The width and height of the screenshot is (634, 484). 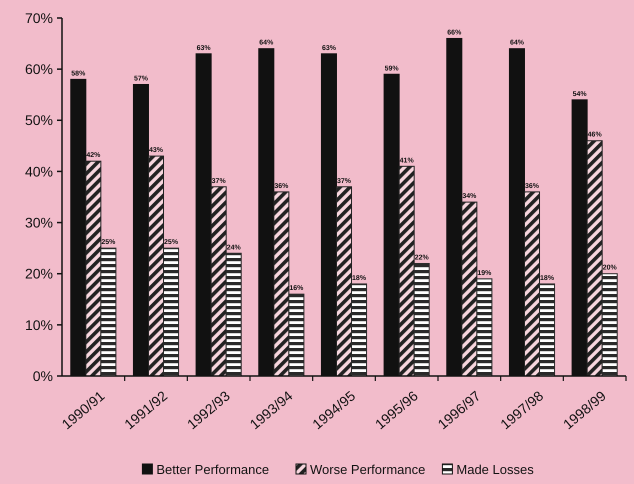 I want to click on y-tick-label: 0%, so click(x=42, y=376).